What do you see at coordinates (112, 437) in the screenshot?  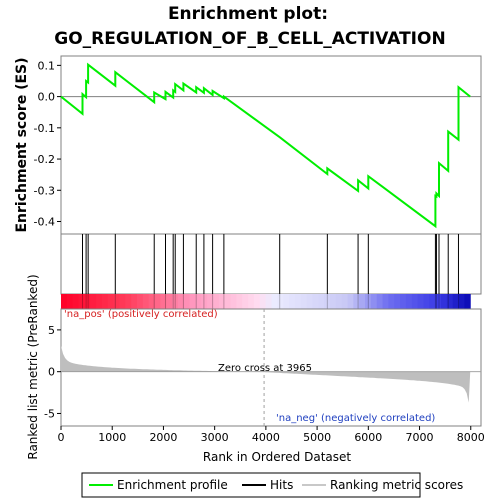 I see `x-tick-label: 1000` at bounding box center [112, 437].